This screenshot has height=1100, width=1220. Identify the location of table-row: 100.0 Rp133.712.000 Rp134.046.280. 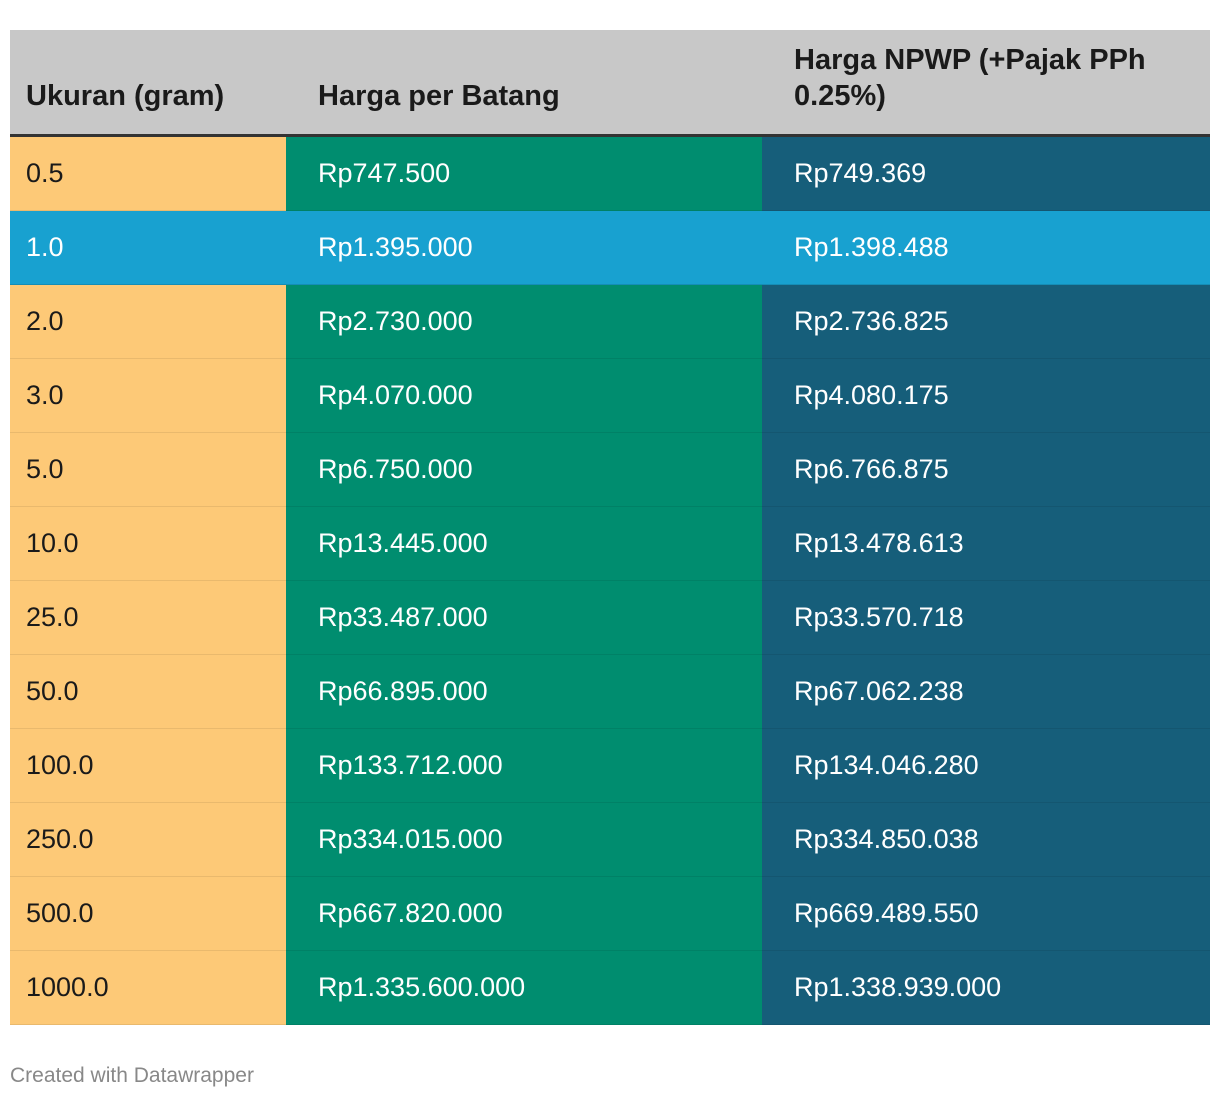
(610, 765).